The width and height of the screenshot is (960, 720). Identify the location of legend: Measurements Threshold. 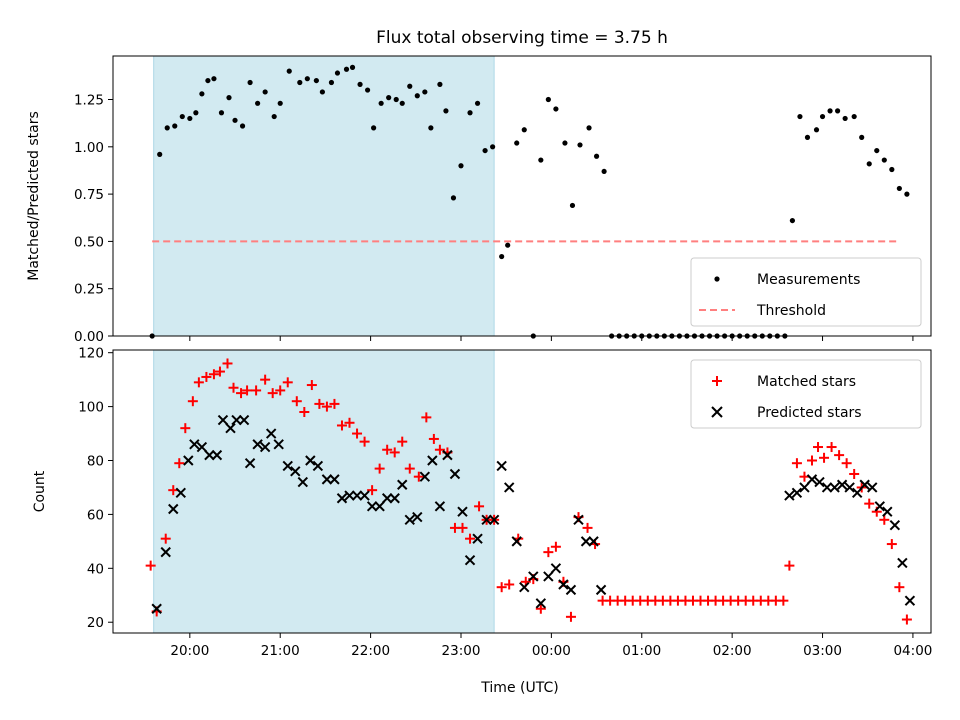
(806, 292).